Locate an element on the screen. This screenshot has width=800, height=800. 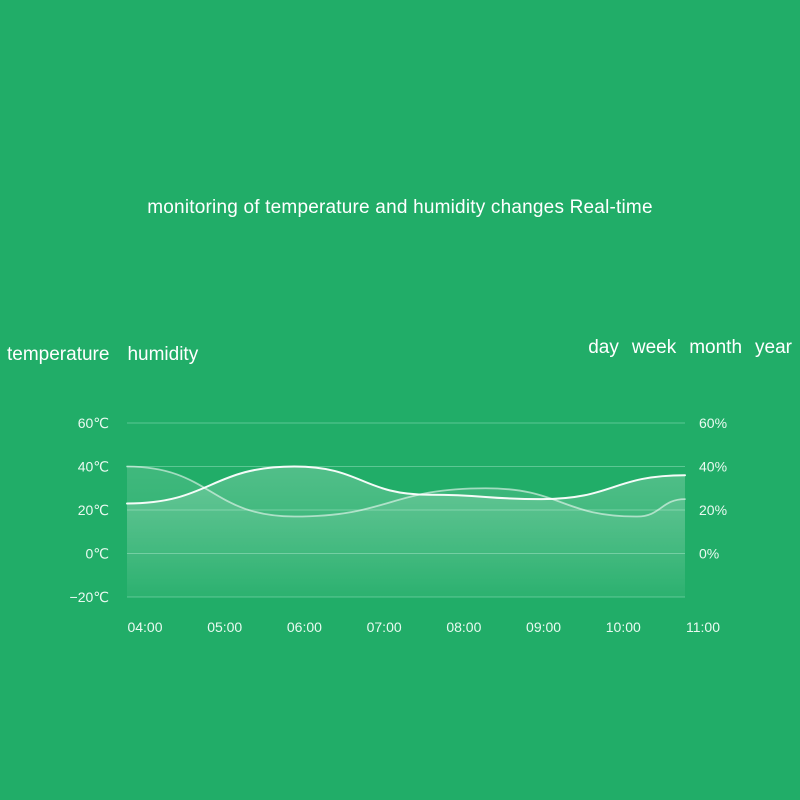
x-tick-label: 10:00 is located at coordinates (623, 627).